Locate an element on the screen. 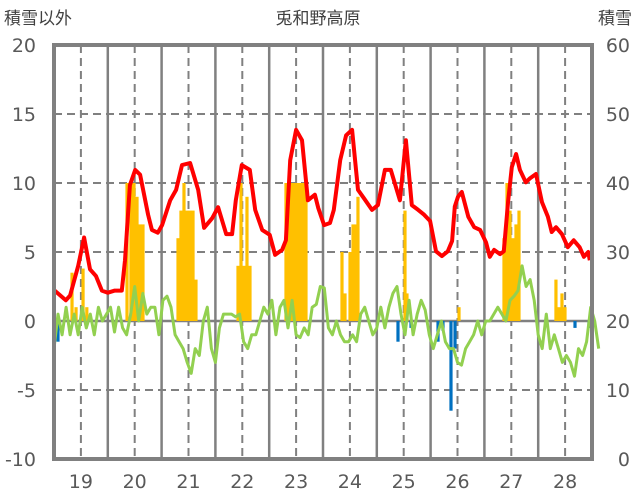 Image resolution: width=636 pixels, height=501 pixels. chart-title: 兎和野高原 is located at coordinates (318, 19).